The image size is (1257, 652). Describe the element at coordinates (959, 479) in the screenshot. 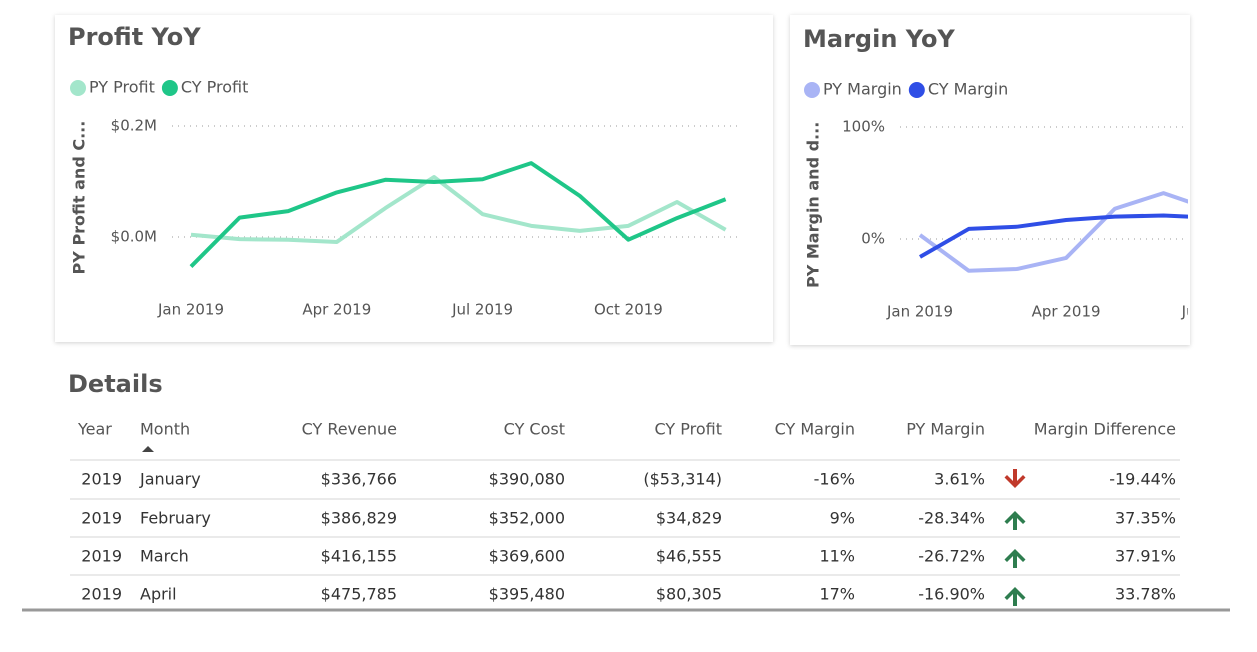

I see `table-cell: 3.61%` at that location.